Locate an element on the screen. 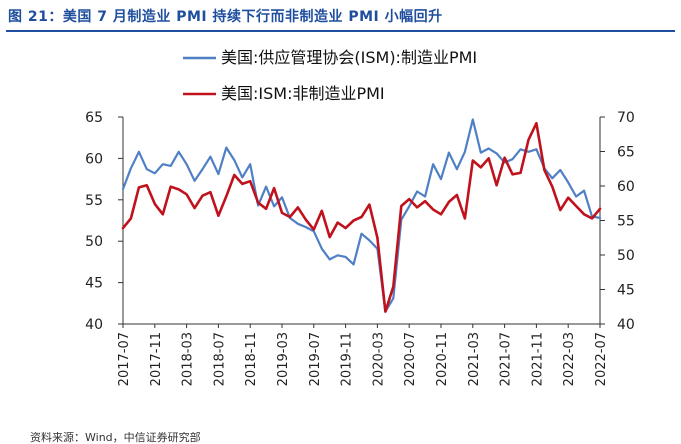  x-tick-label: 2021-11 is located at coordinates (537, 359).